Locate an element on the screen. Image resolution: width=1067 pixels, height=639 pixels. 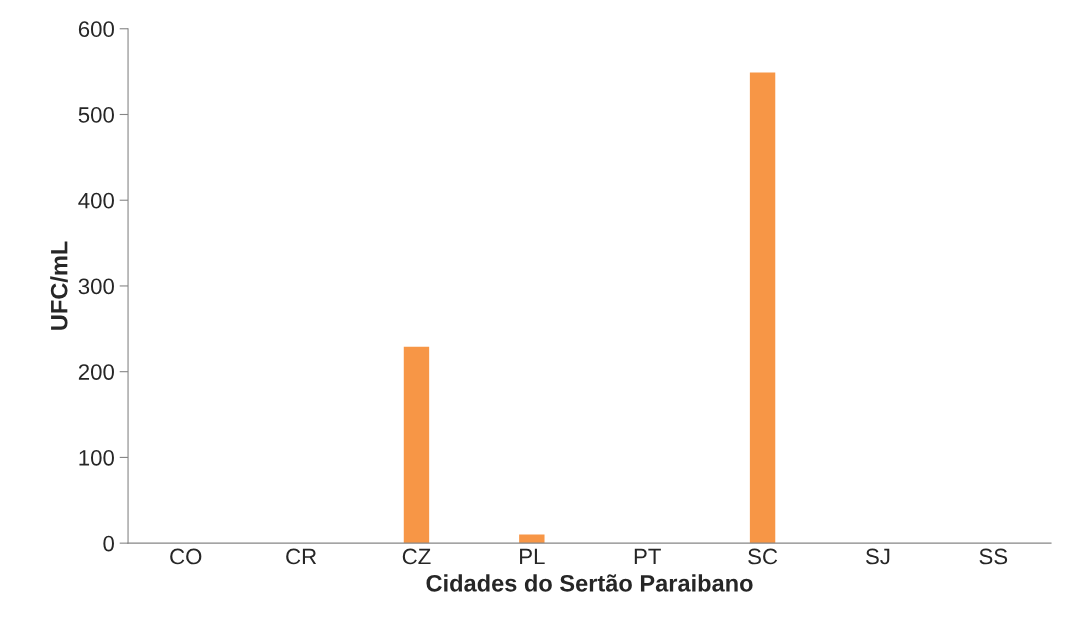
x-tick-label: CO is located at coordinates (186, 556).